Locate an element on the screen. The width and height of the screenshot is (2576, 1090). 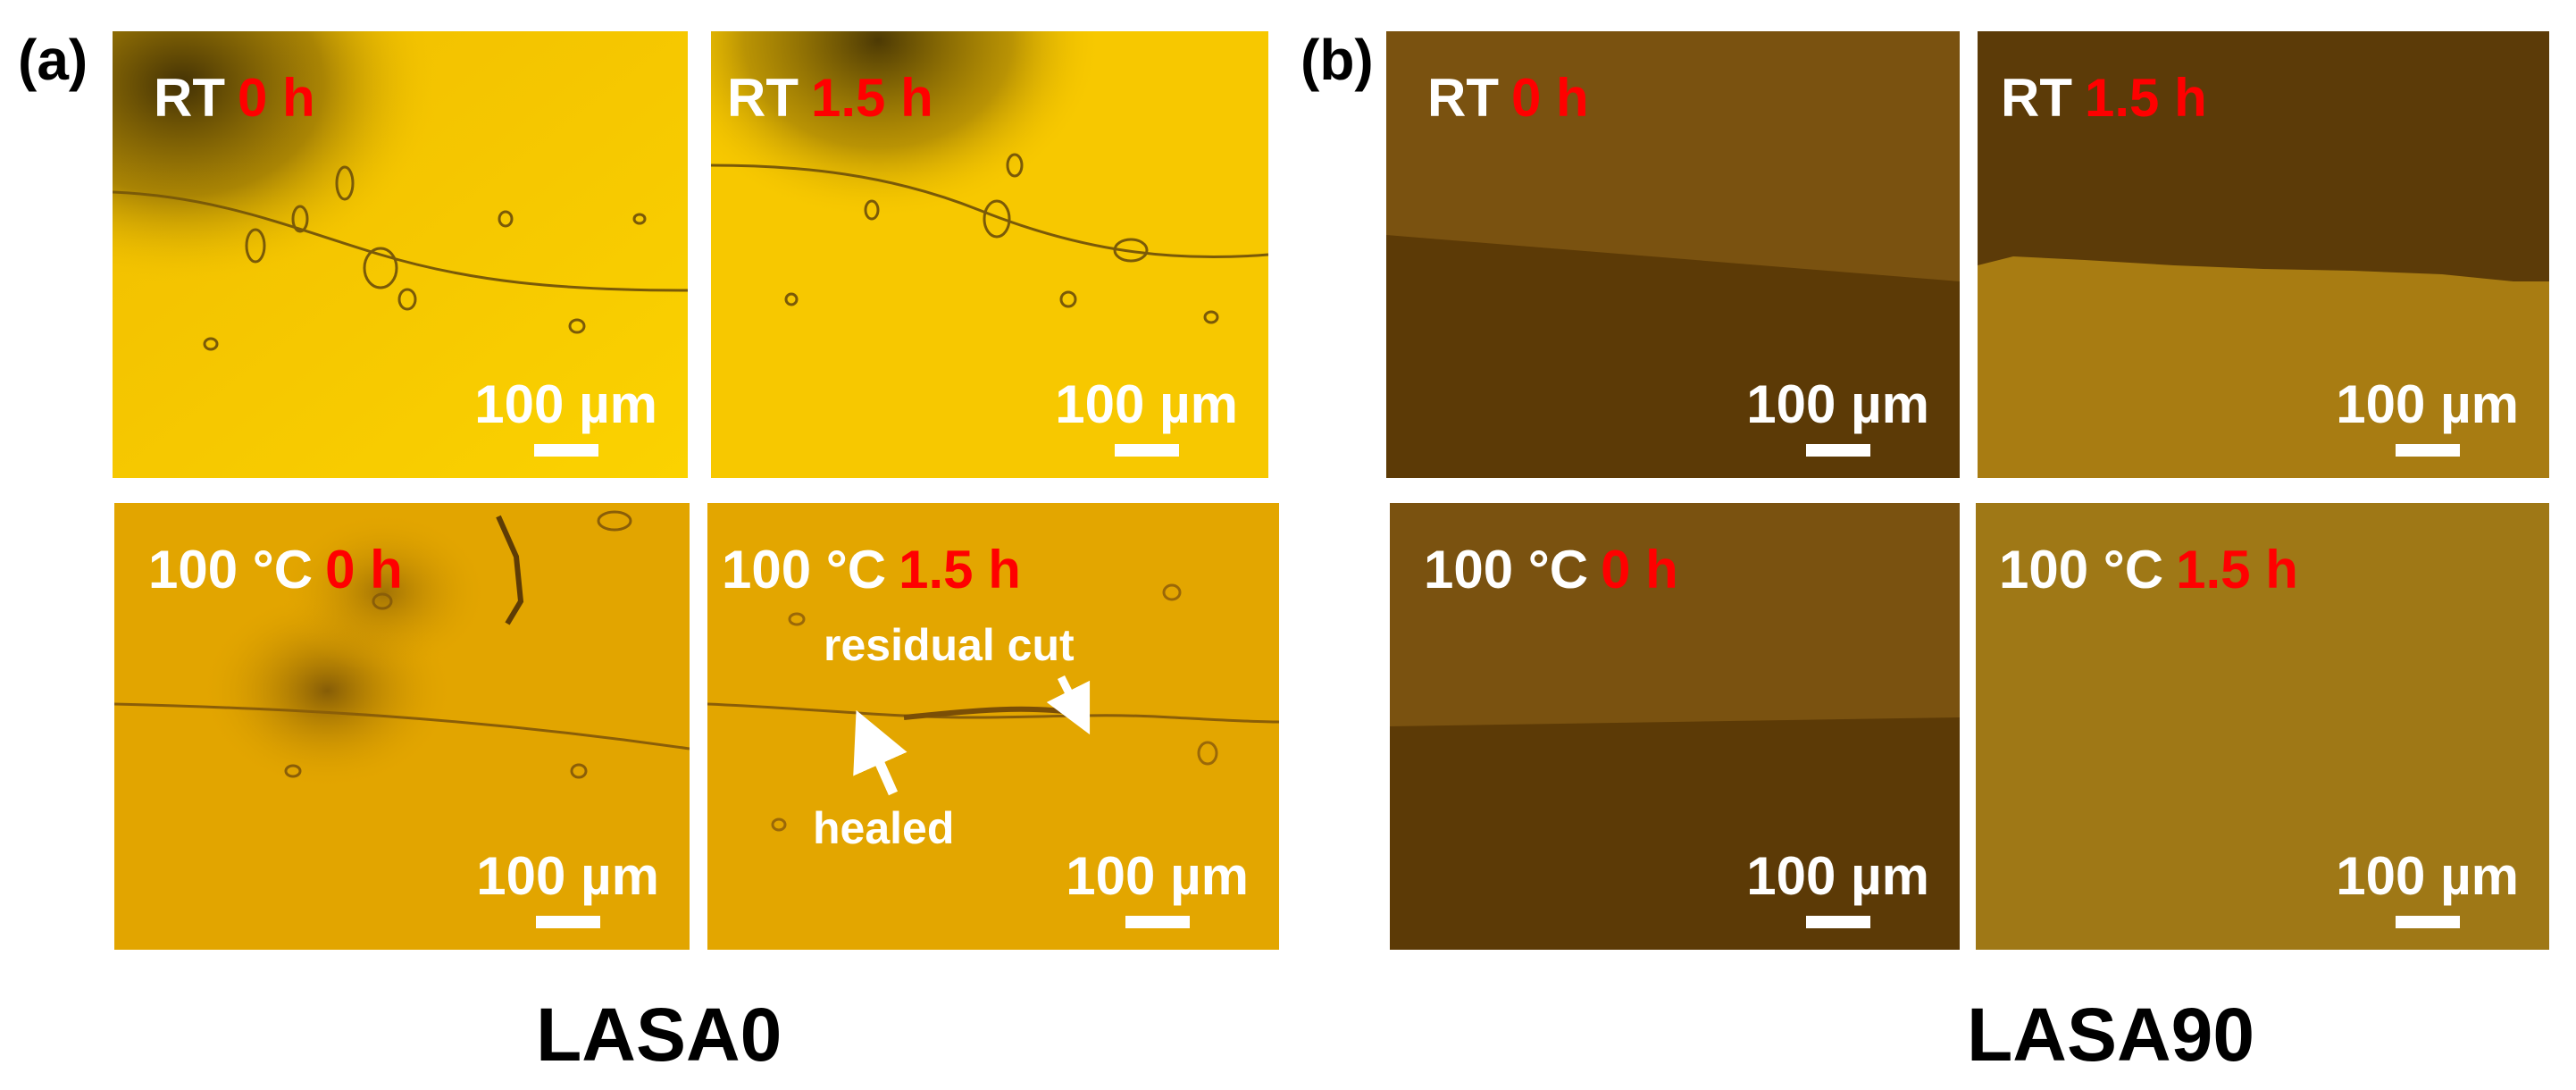
material-label-lasa0: LASA0 is located at coordinates (659, 1035).